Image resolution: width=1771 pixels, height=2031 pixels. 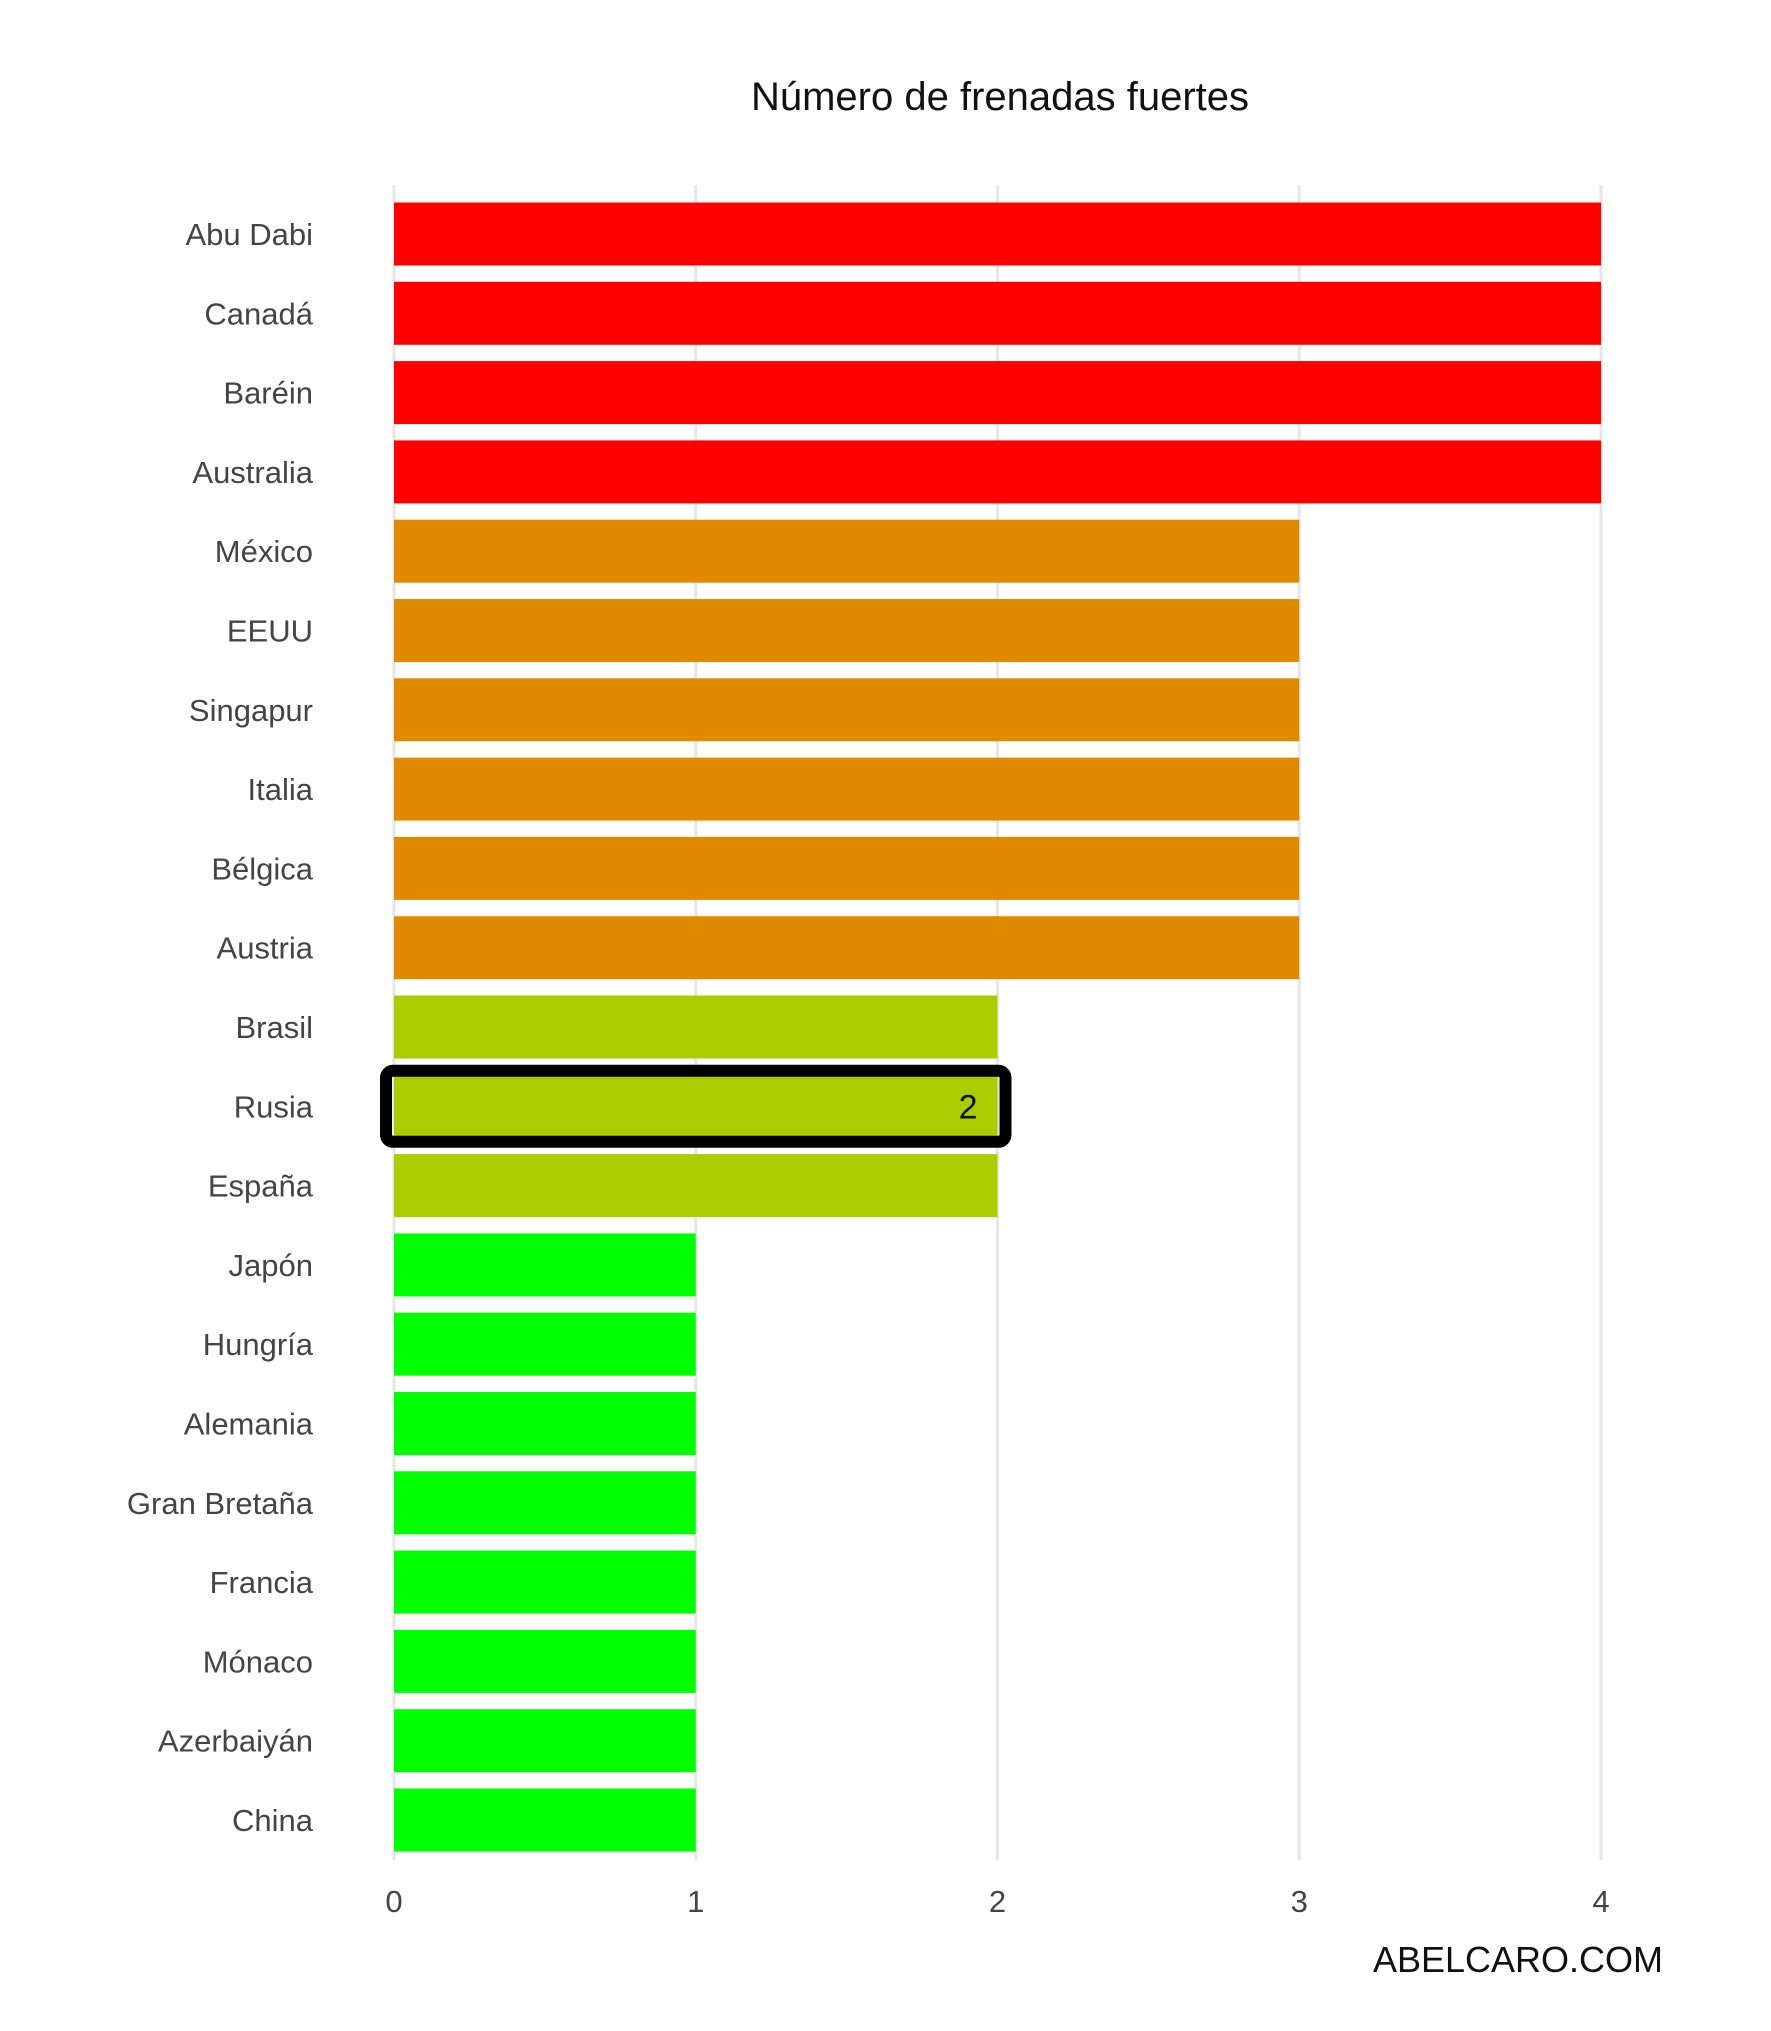 What do you see at coordinates (270, 631) in the screenshot?
I see `category-label: EEUU` at bounding box center [270, 631].